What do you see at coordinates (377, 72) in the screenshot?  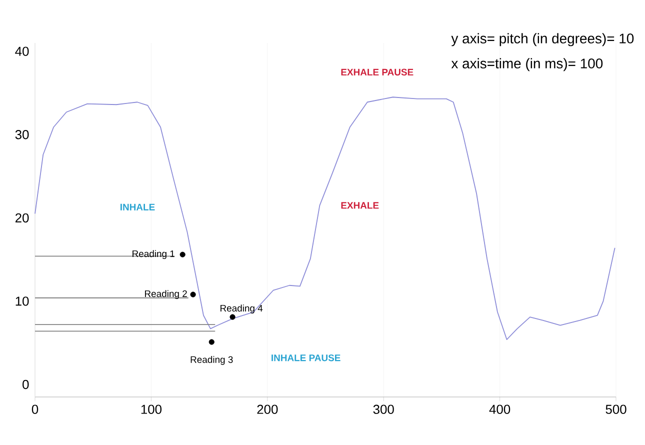 I see `annotation: EXHALE PAUSE` at bounding box center [377, 72].